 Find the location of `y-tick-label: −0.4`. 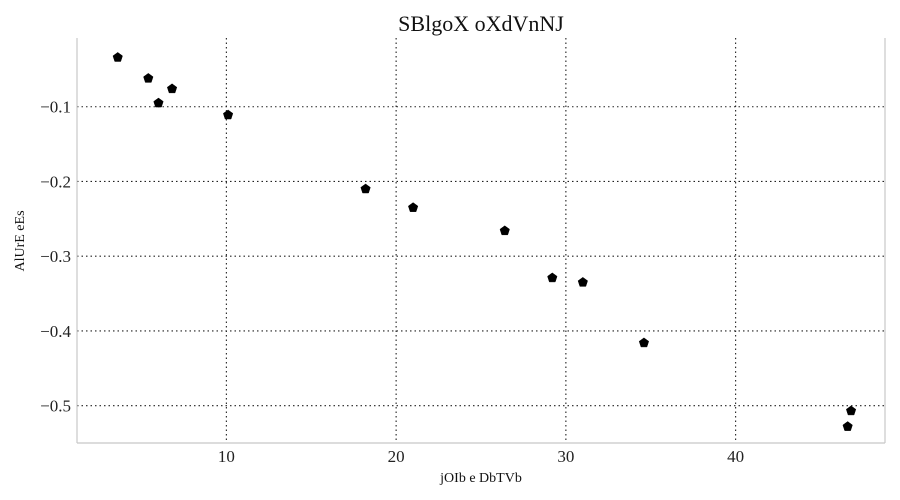

y-tick-label: −0.4 is located at coordinates (55, 331).